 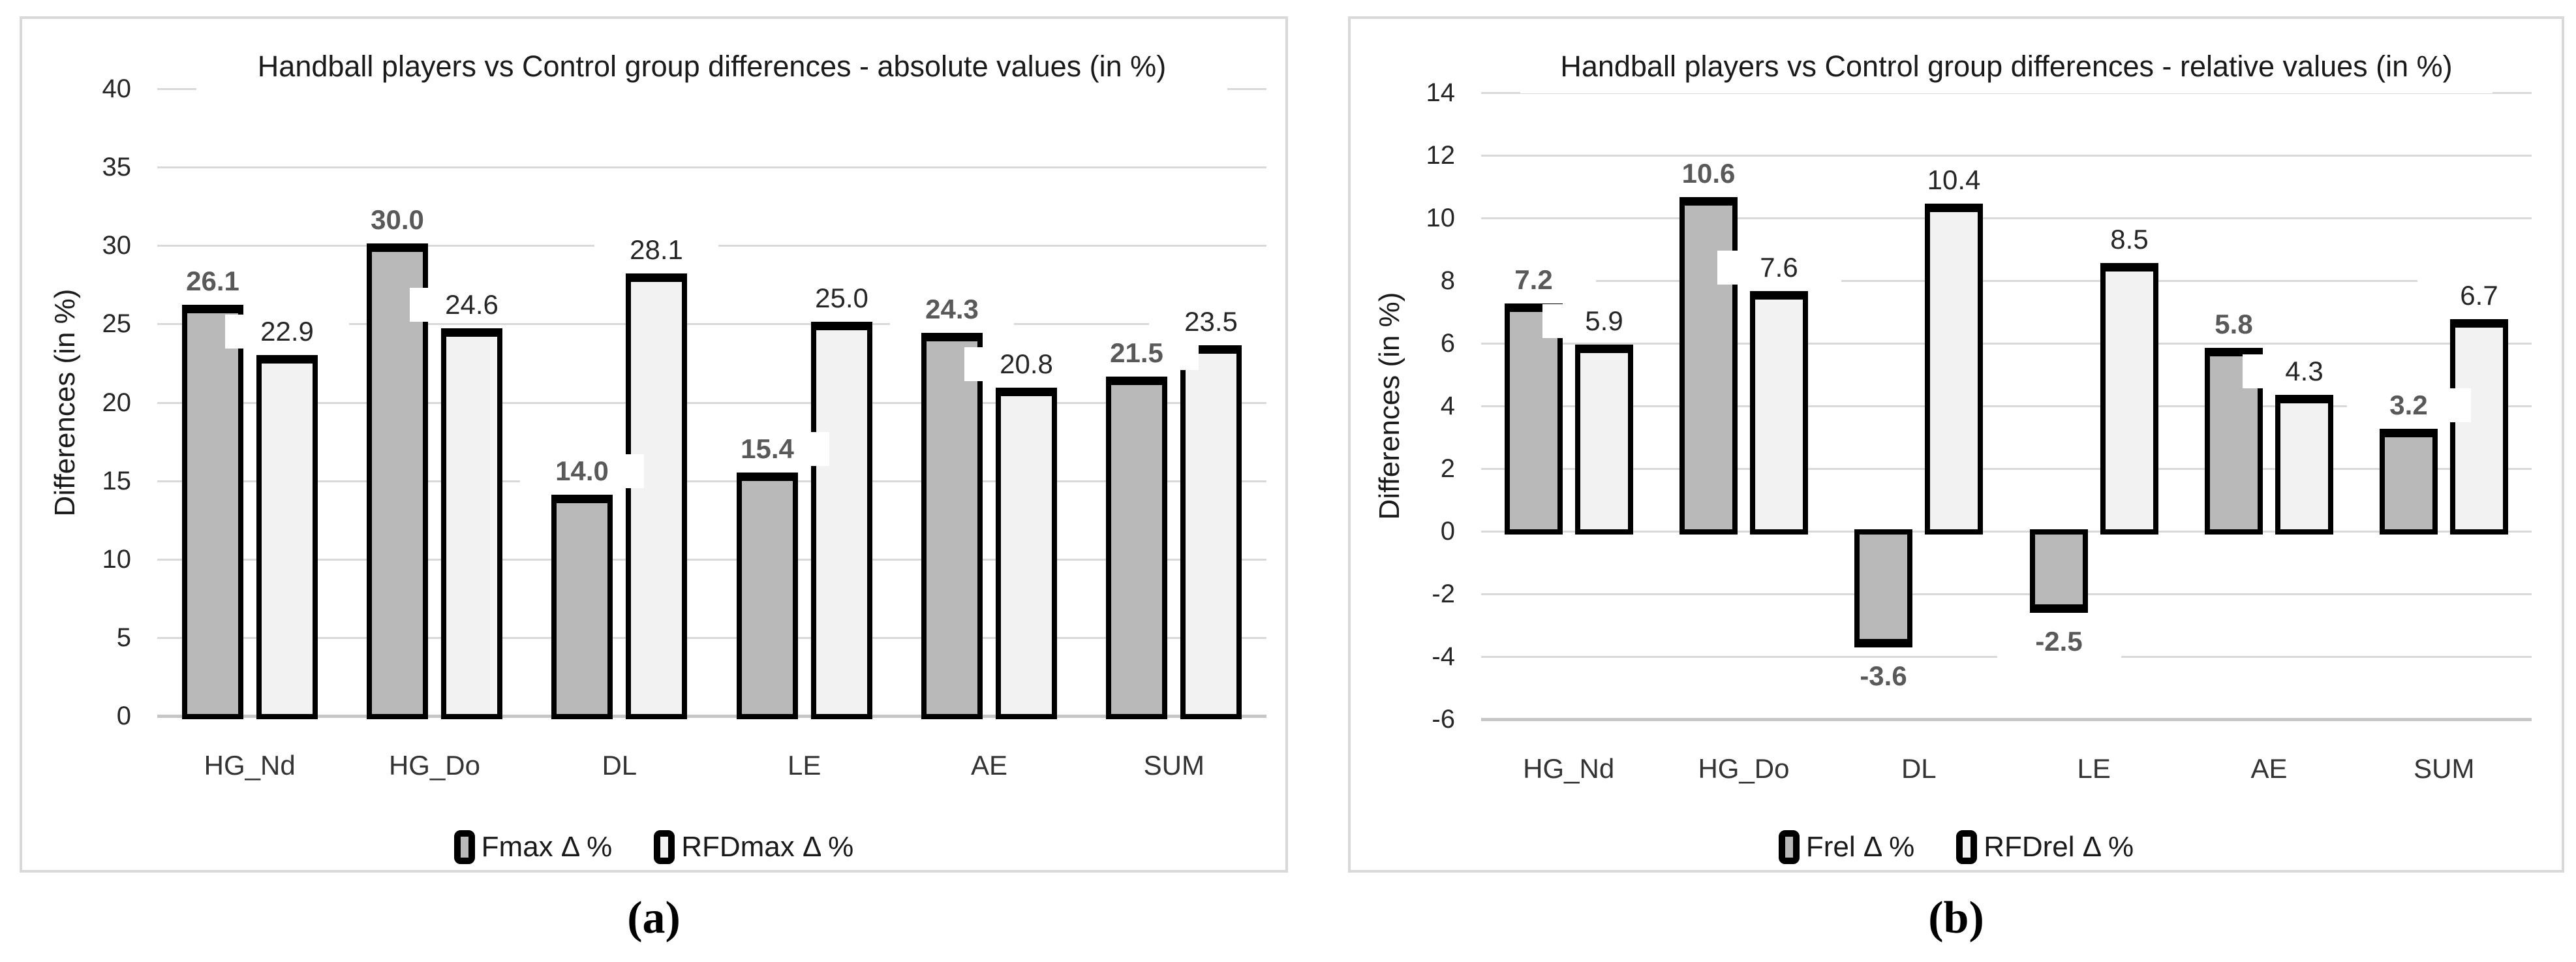 What do you see at coordinates (2233, 324) in the screenshot?
I see `value-label-frel-ae: 5.8` at bounding box center [2233, 324].